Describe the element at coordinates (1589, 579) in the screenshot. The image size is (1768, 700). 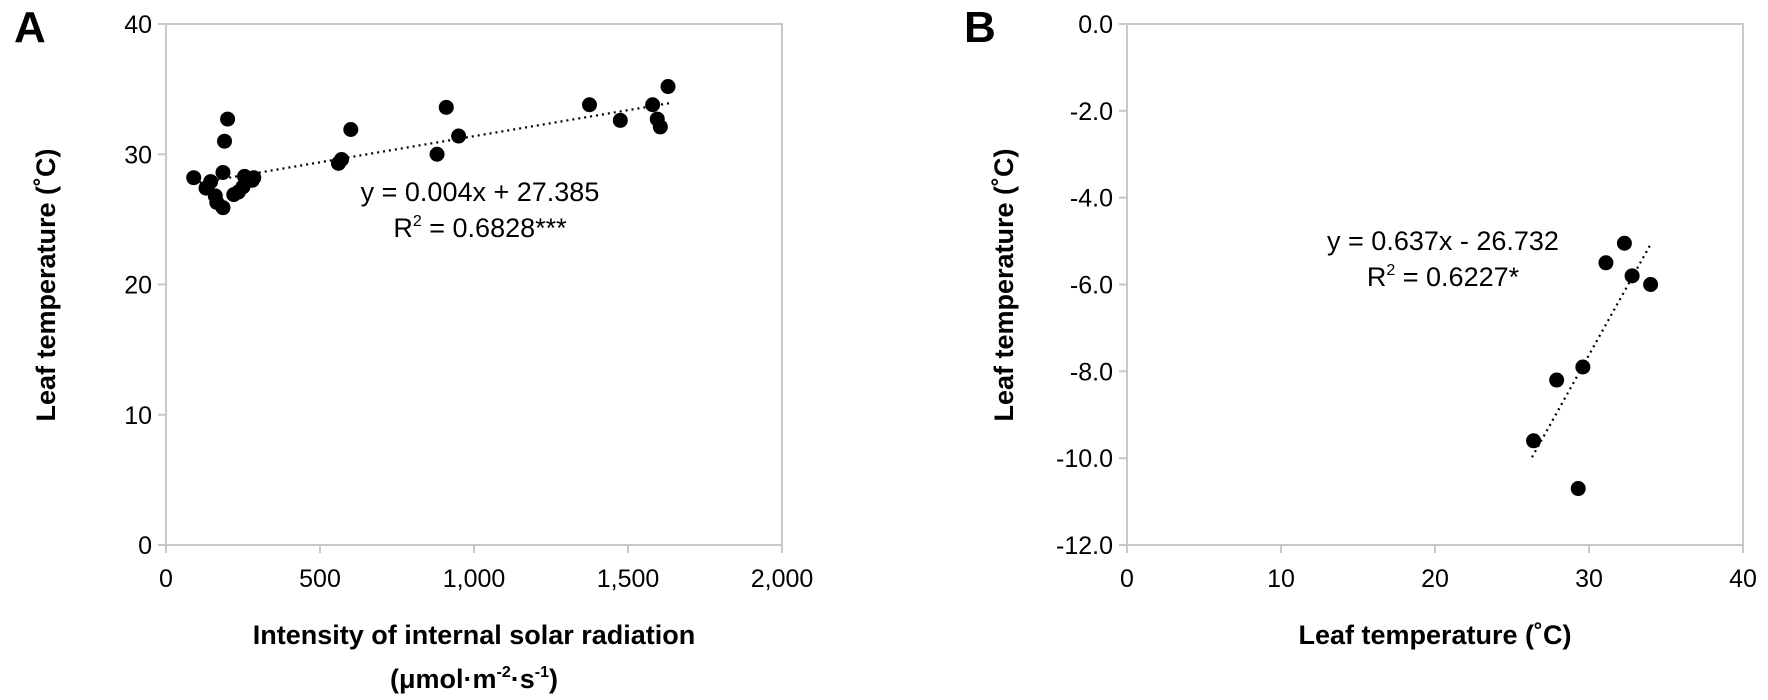
I see `panel-b-x-tick-label: 30` at that location.